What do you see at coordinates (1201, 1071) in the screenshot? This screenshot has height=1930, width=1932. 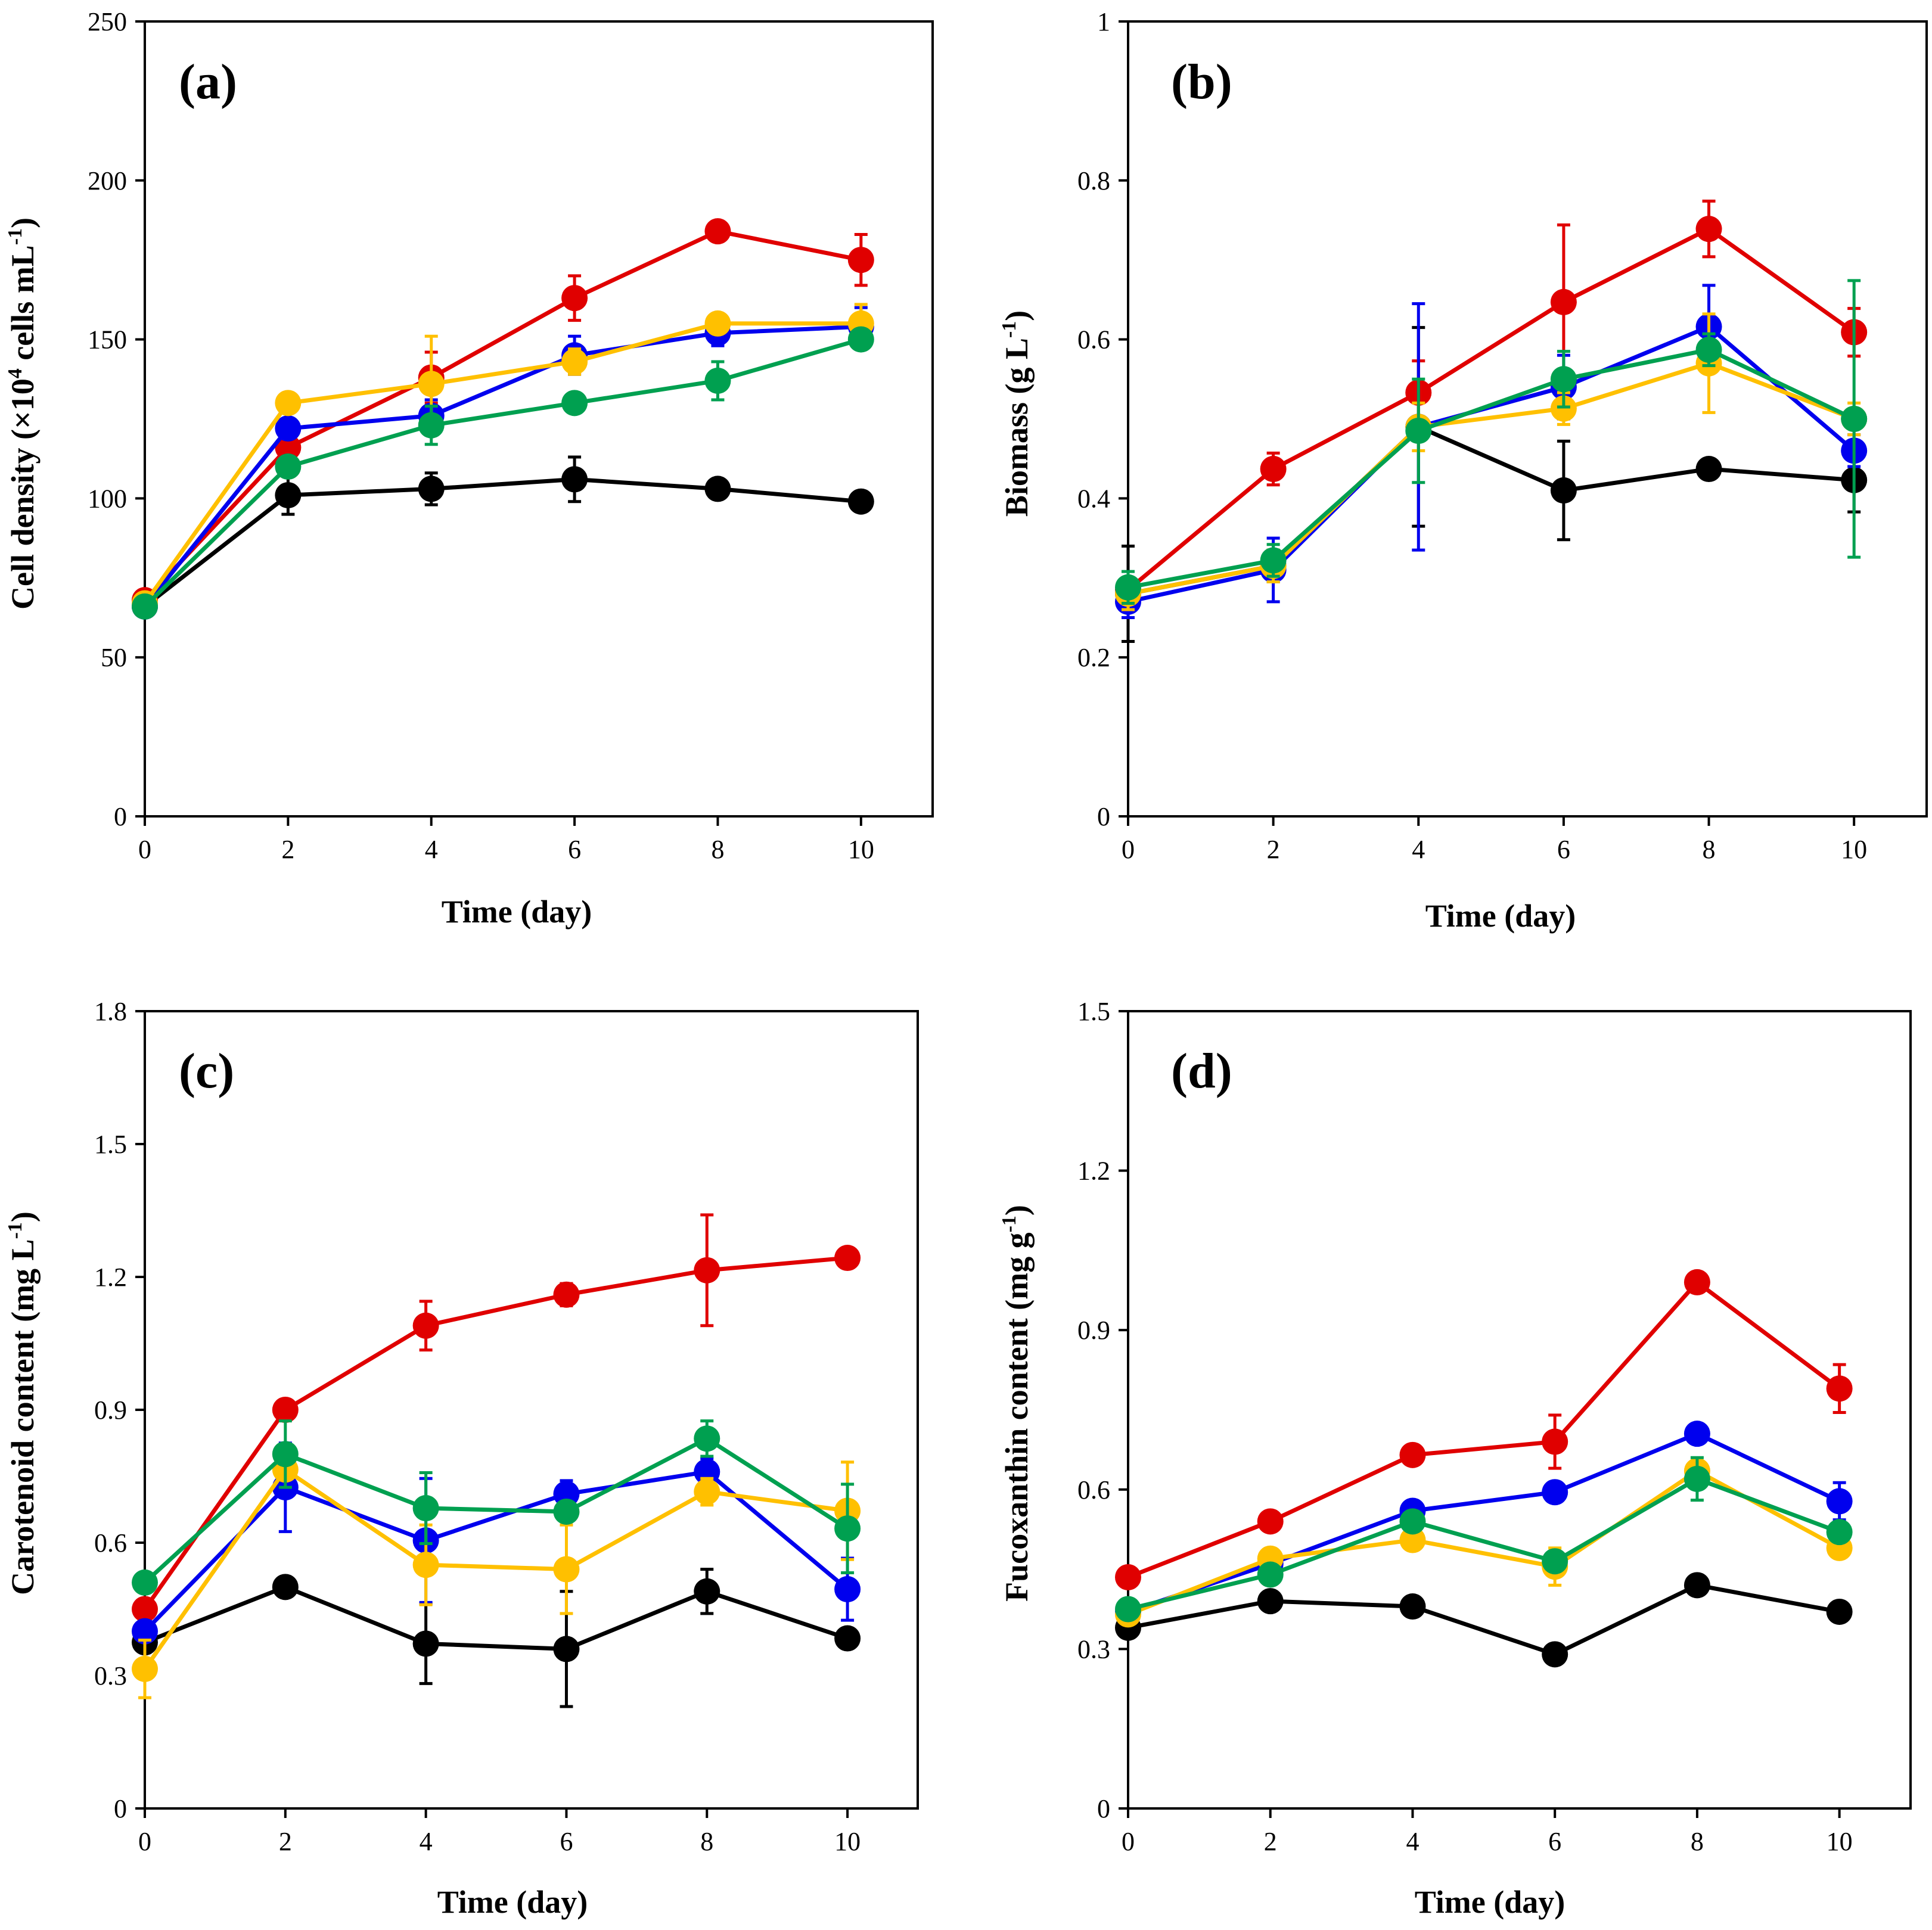 I see `panel-label: (d)` at bounding box center [1201, 1071].